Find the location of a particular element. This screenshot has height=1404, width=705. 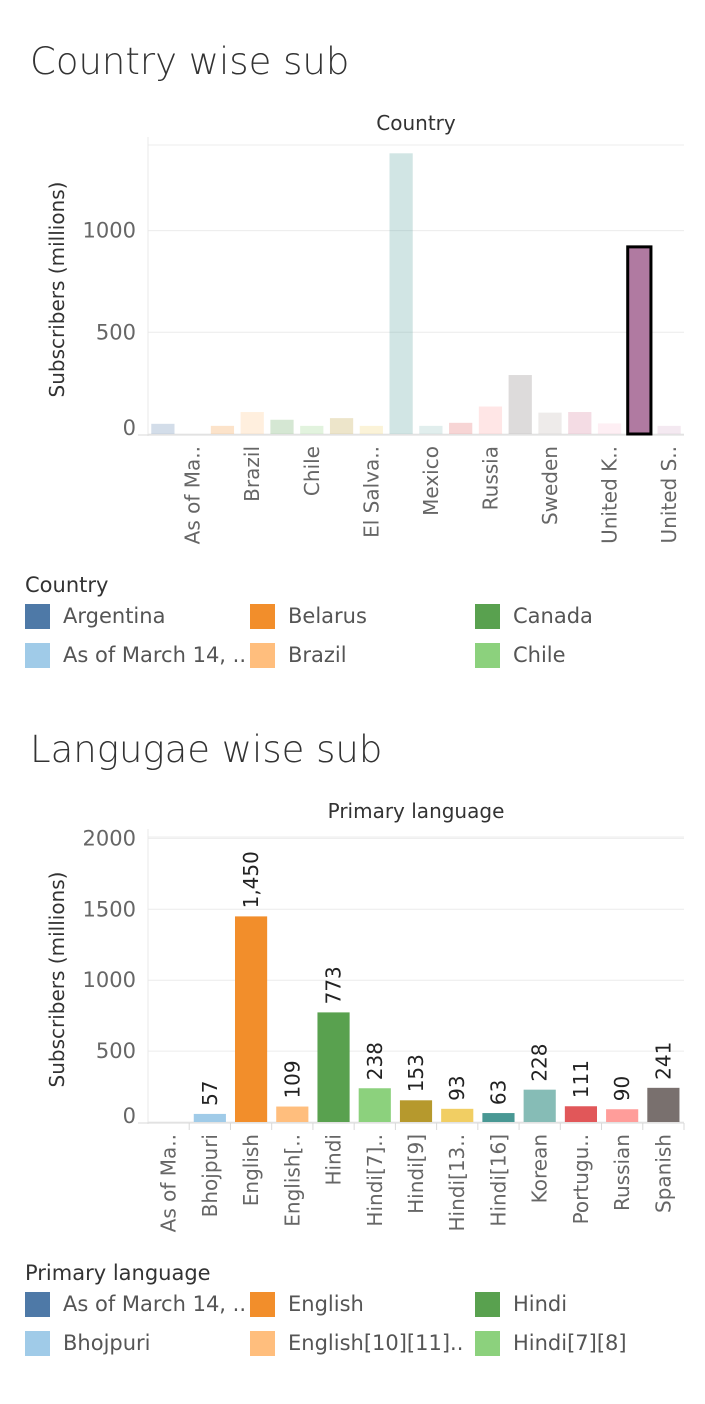

country-legend-label: Chile is located at coordinates (539, 655).